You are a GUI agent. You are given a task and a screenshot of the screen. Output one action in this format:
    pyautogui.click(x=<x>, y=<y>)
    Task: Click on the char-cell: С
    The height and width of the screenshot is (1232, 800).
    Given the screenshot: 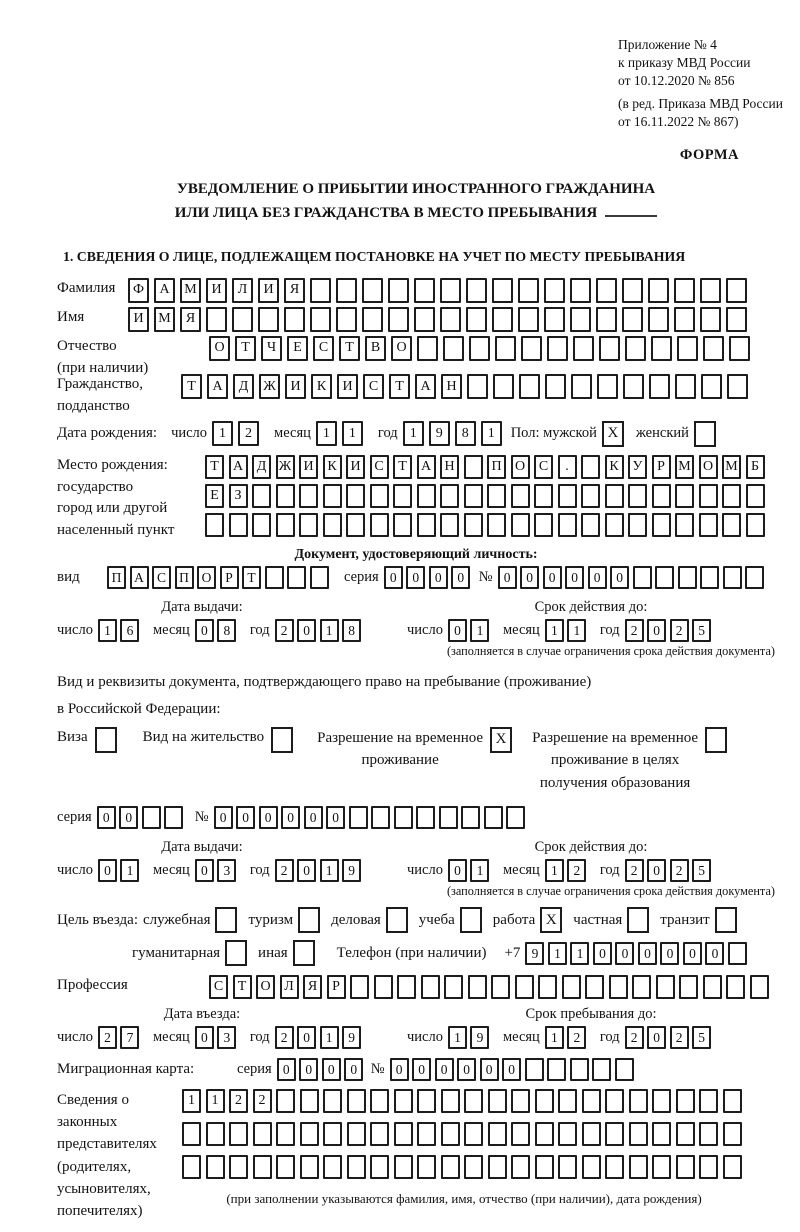 What is the action you would take?
    pyautogui.click(x=373, y=387)
    